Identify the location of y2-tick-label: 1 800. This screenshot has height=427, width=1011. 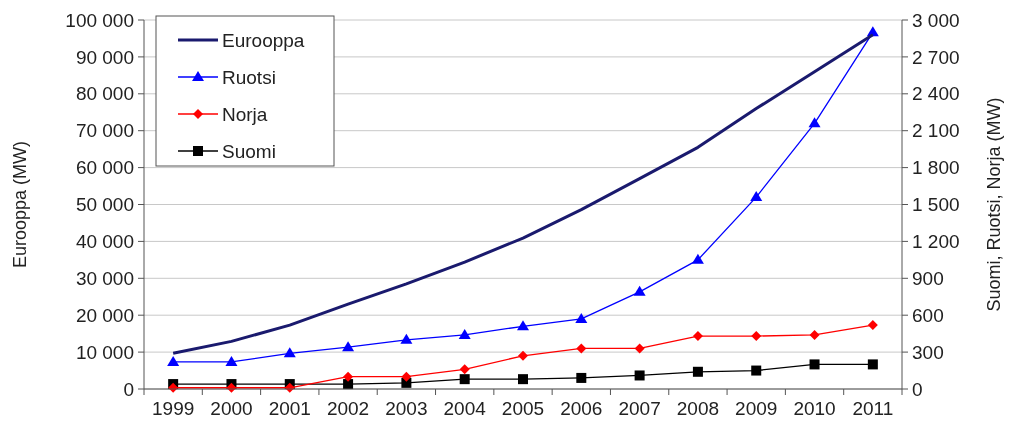
(936, 168).